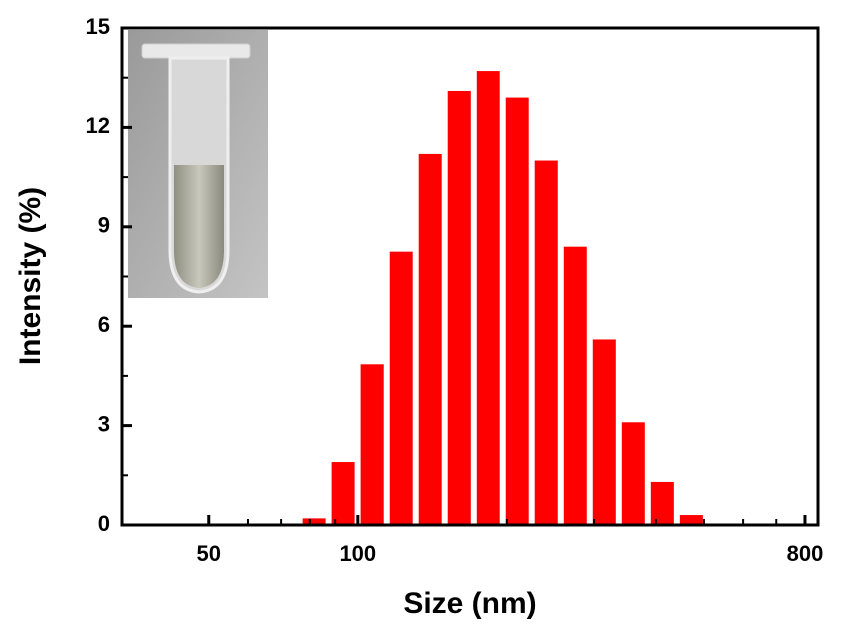 Image resolution: width=850 pixels, height=635 pixels. I want to click on x-tick-label: 100, so click(357, 553).